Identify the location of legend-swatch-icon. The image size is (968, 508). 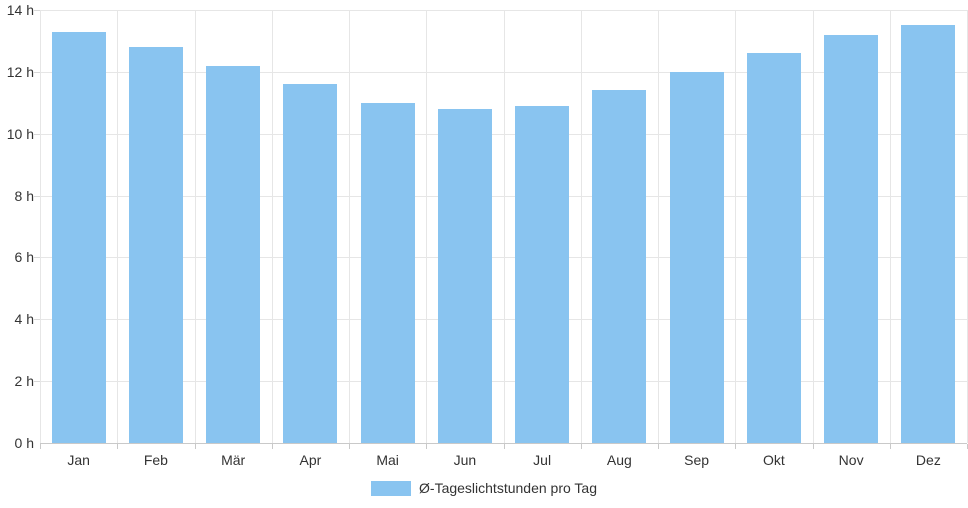
(391, 488).